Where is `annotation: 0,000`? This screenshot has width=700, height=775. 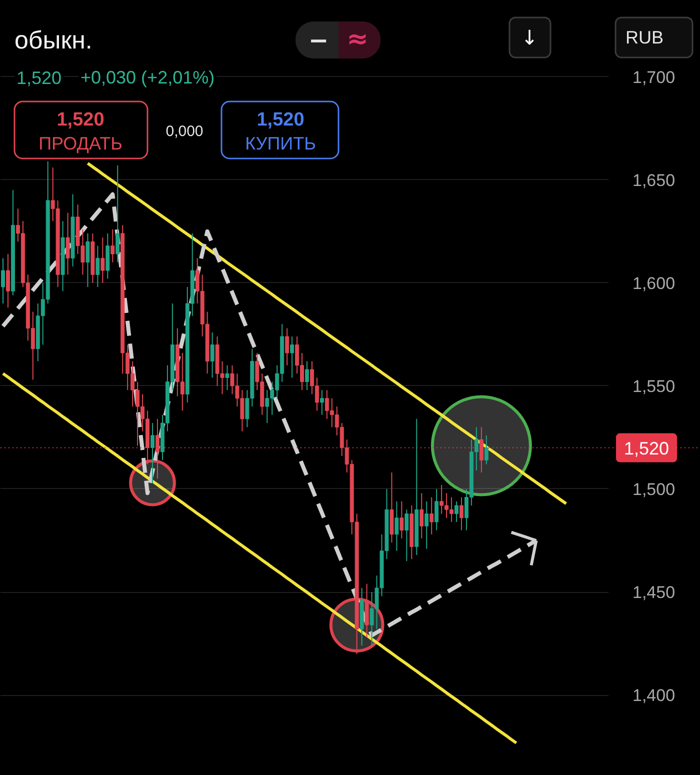 annotation: 0,000 is located at coordinates (185, 131).